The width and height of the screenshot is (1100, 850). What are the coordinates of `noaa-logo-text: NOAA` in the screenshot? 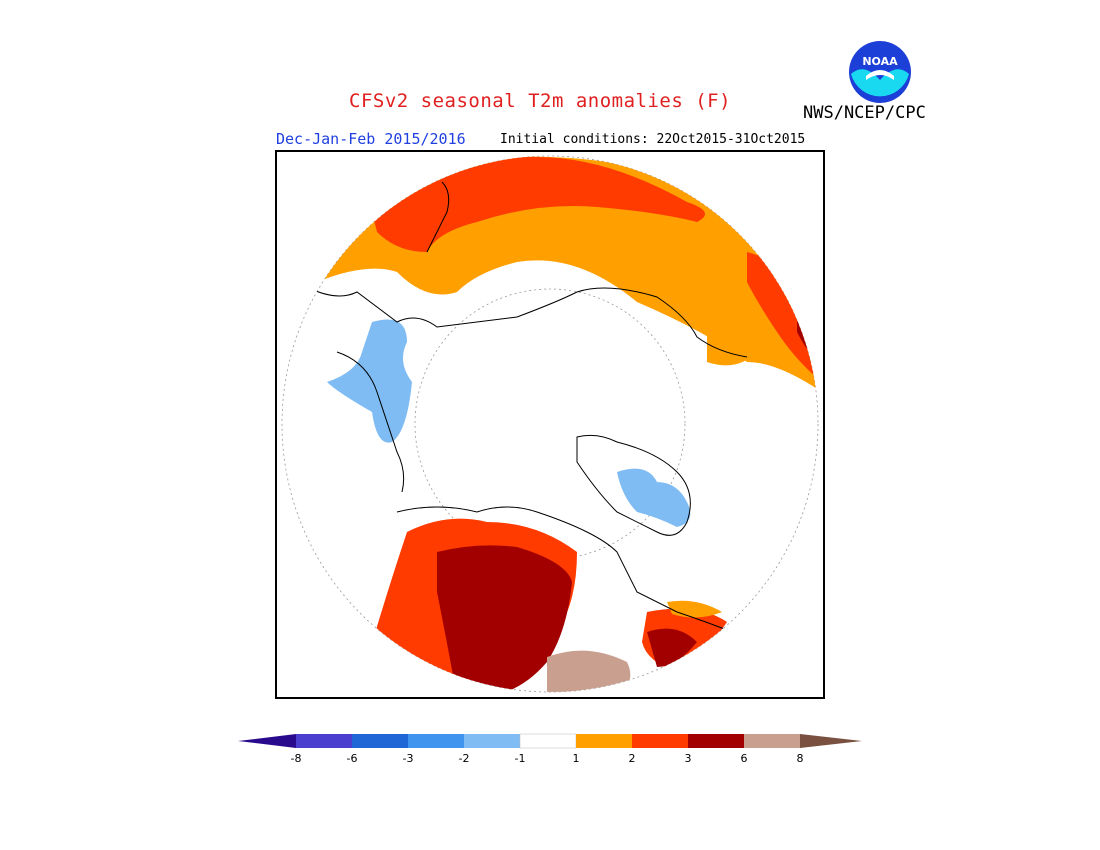 It's located at (880, 61).